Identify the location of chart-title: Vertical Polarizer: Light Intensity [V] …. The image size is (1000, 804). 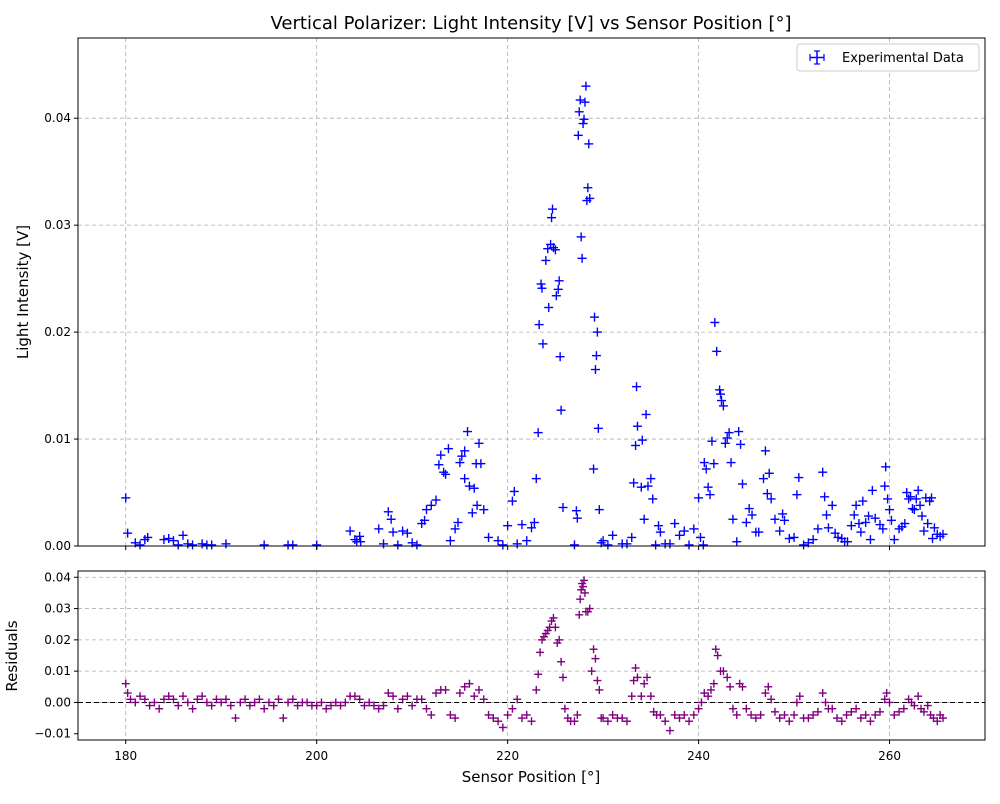
(531, 23).